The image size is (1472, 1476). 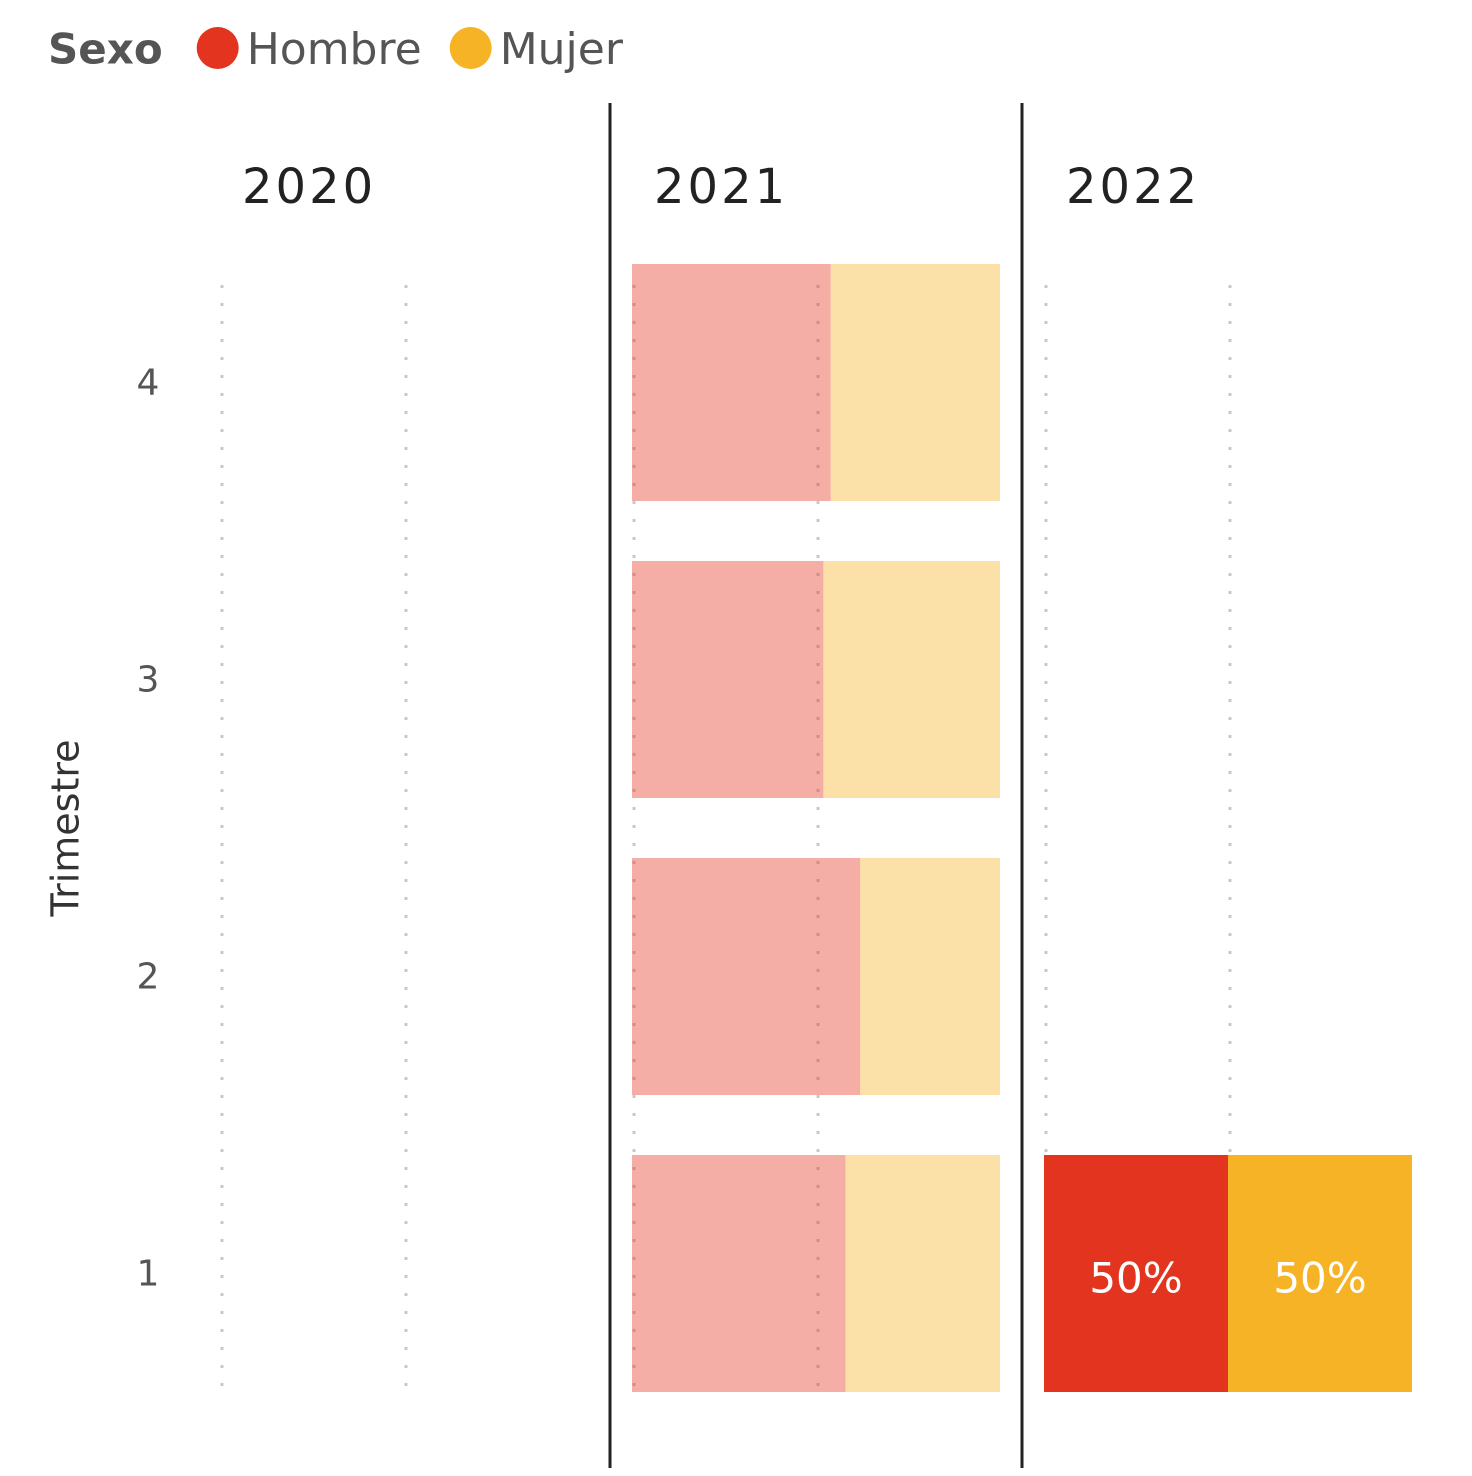 What do you see at coordinates (148, 680) in the screenshot?
I see `y-tick-label: 3` at bounding box center [148, 680].